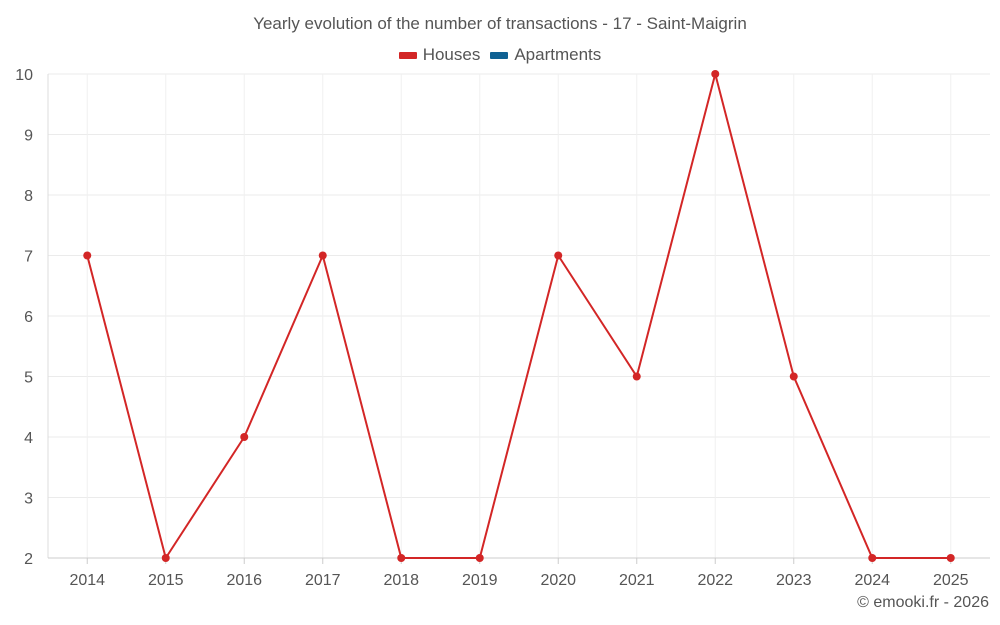 The height and width of the screenshot is (625, 1000). What do you see at coordinates (401, 580) in the screenshot?
I see `x-tick-label: 2018` at bounding box center [401, 580].